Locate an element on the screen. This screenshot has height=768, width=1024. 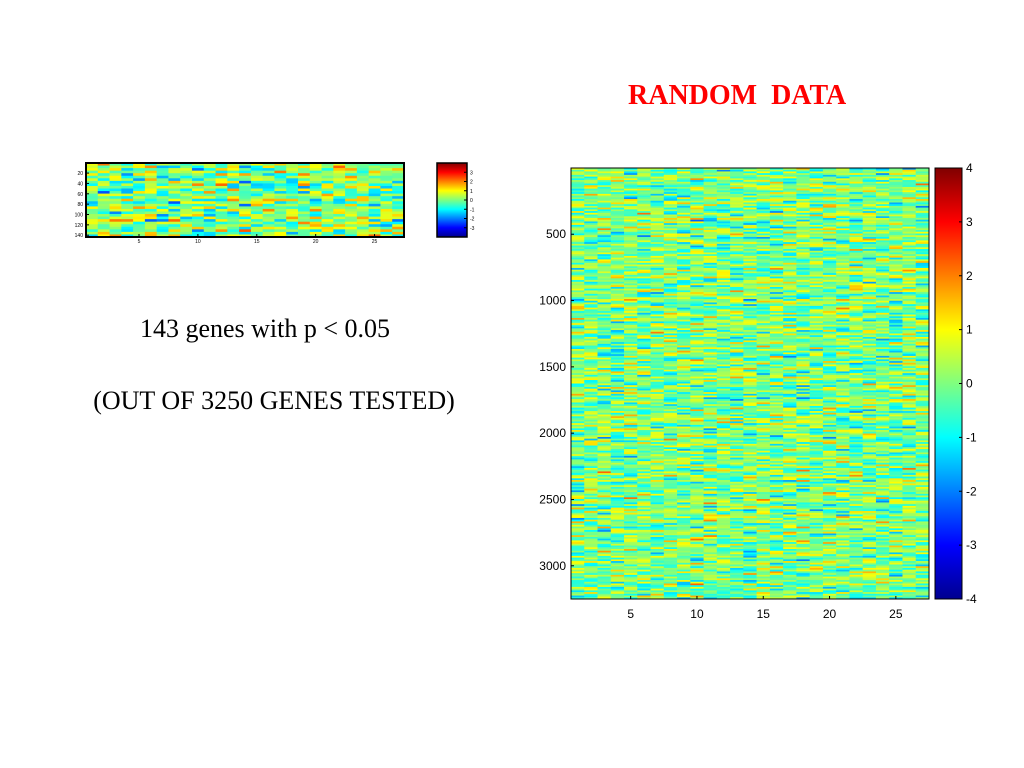
y-tick-label: 140 is located at coordinates (79, 236).